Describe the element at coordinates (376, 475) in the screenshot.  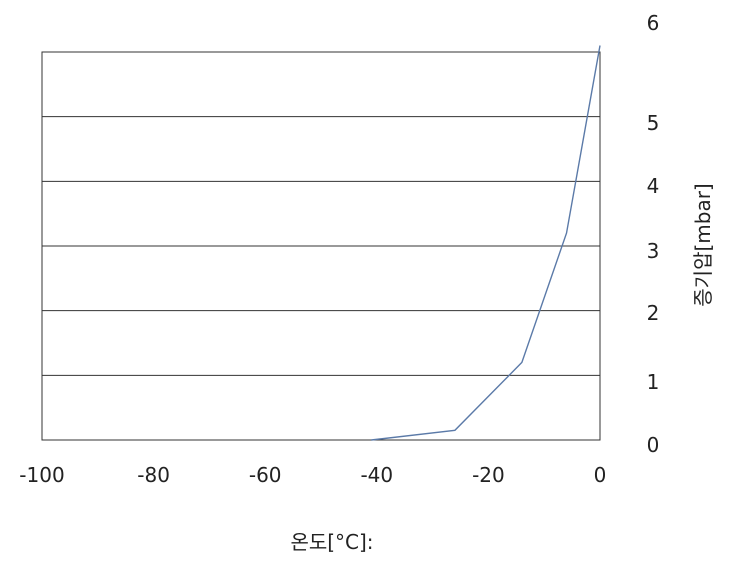
I see `x-tick-label: -40` at that location.